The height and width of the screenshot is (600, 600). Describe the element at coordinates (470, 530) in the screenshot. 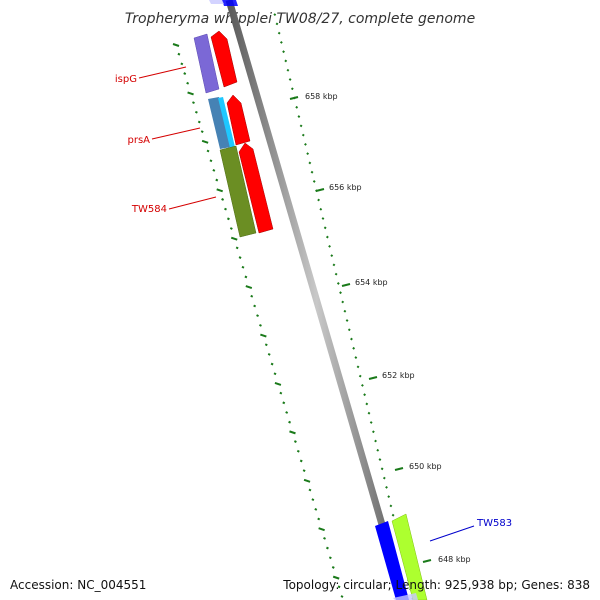

I see `label-TW583: TW583` at that location.